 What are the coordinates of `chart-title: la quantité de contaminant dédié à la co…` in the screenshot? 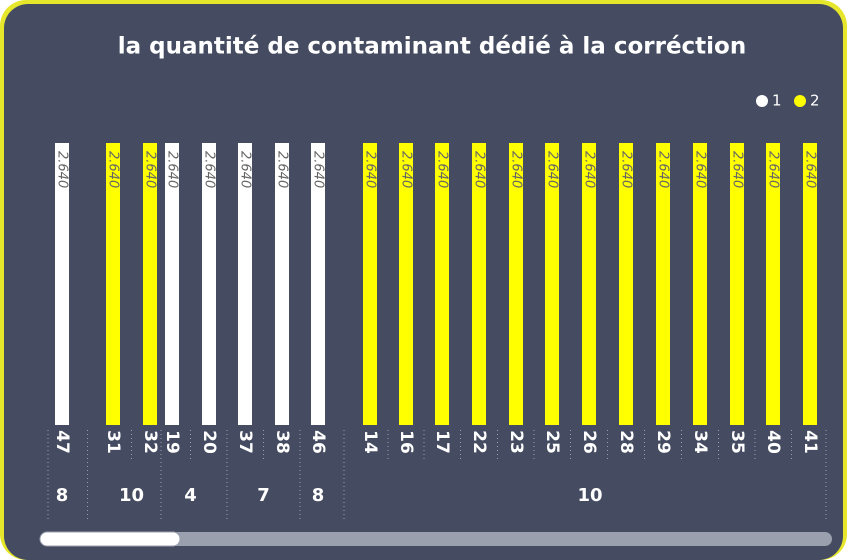 It's located at (432, 47).